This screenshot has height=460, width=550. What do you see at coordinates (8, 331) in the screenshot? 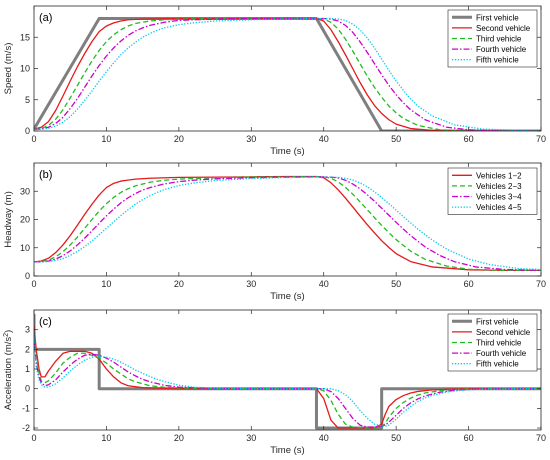
I see `y-axis-label-close: )` at bounding box center [8, 331].